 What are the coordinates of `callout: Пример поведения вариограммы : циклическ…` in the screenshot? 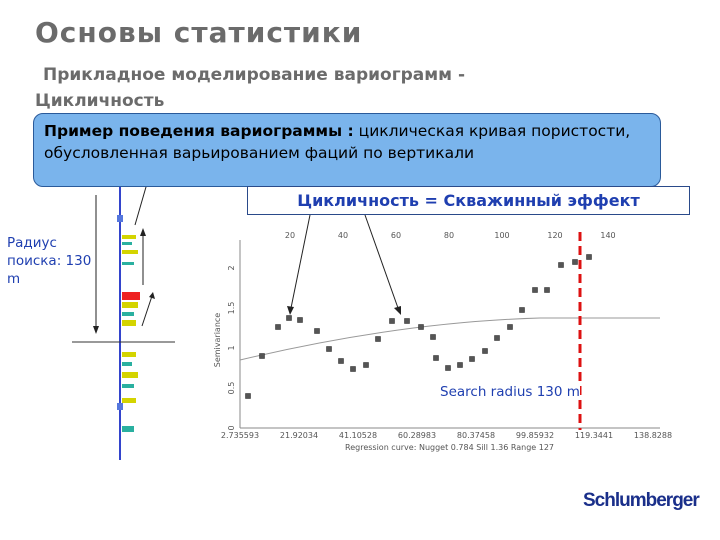 It's located at (347, 150).